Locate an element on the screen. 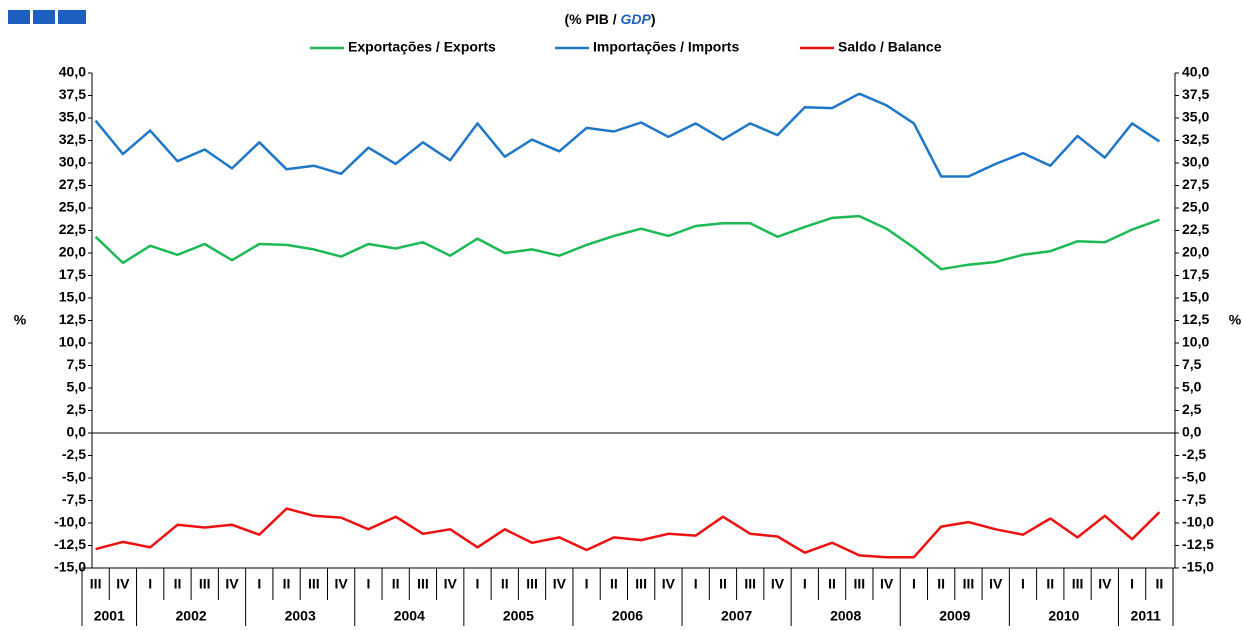 This screenshot has width=1243, height=631. y2-tick-label: 10,0 is located at coordinates (1195, 342).